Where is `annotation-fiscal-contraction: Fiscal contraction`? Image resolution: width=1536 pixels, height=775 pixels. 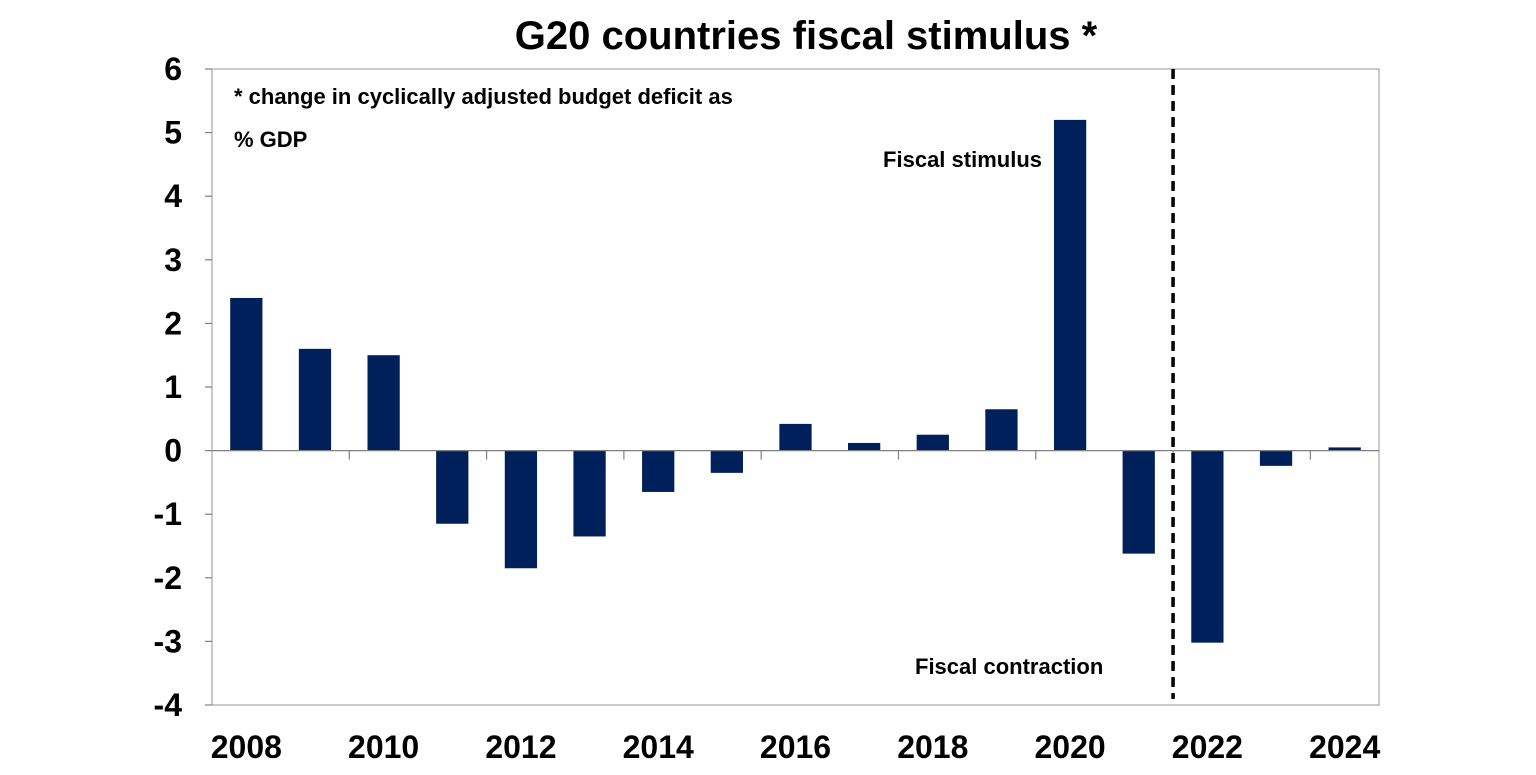
annotation-fiscal-contraction: Fiscal contraction is located at coordinates (1009, 666).